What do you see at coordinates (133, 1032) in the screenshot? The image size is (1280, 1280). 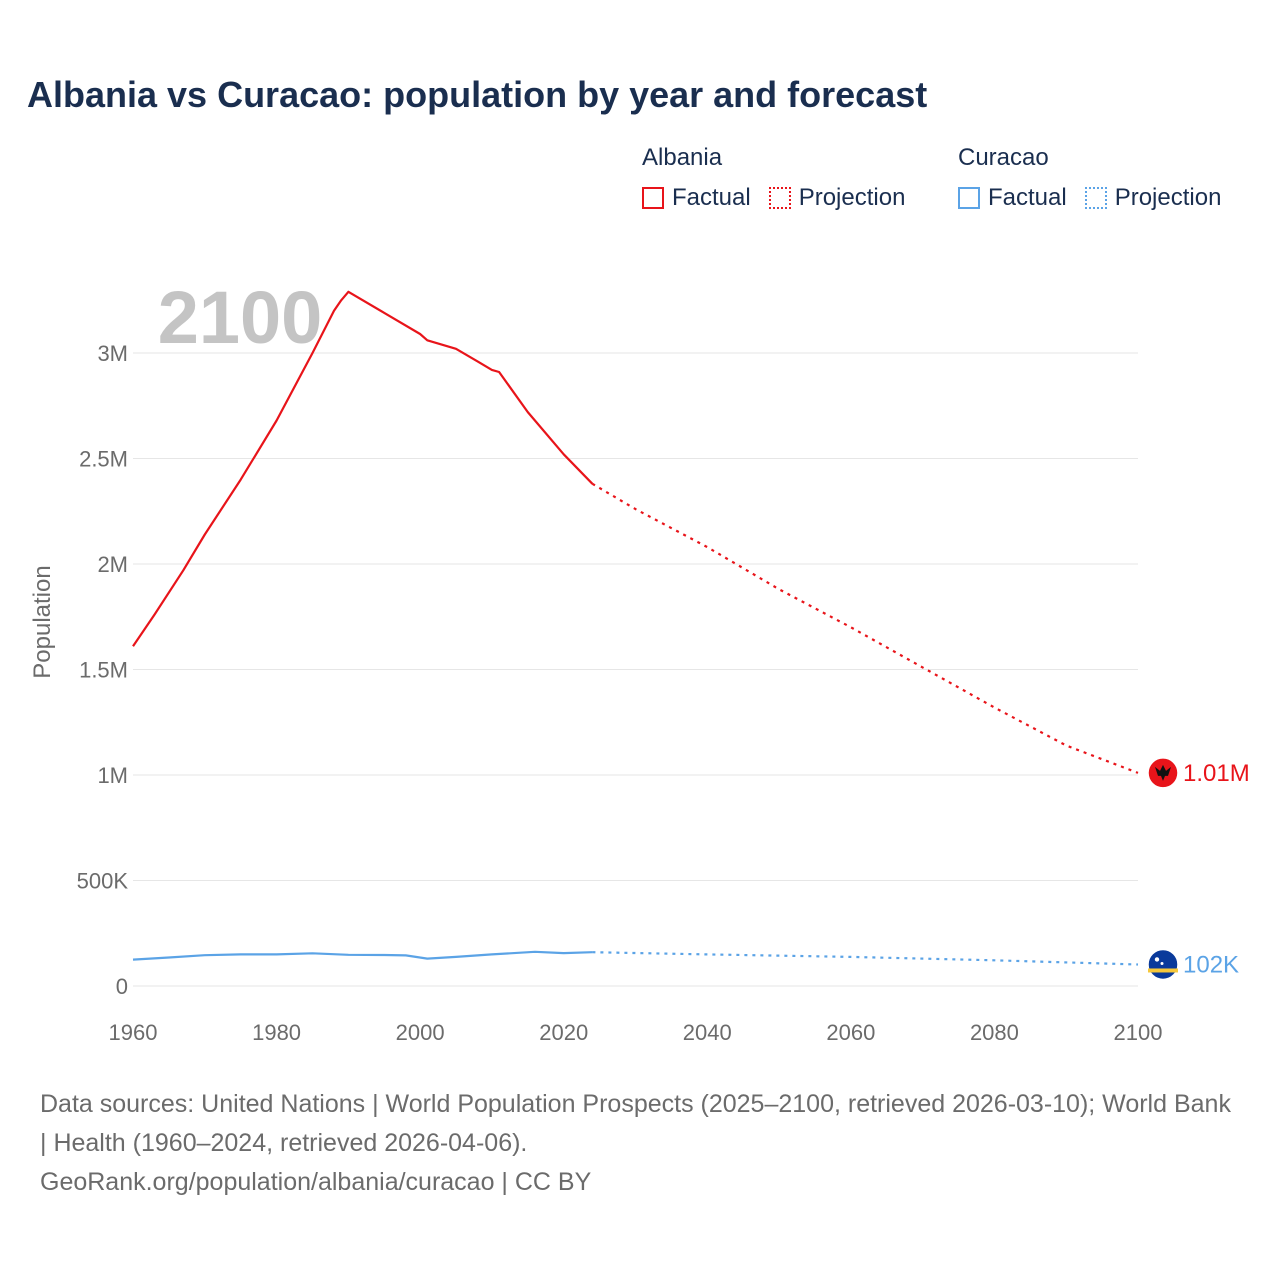 I see `x-tick-label: 1960` at bounding box center [133, 1032].